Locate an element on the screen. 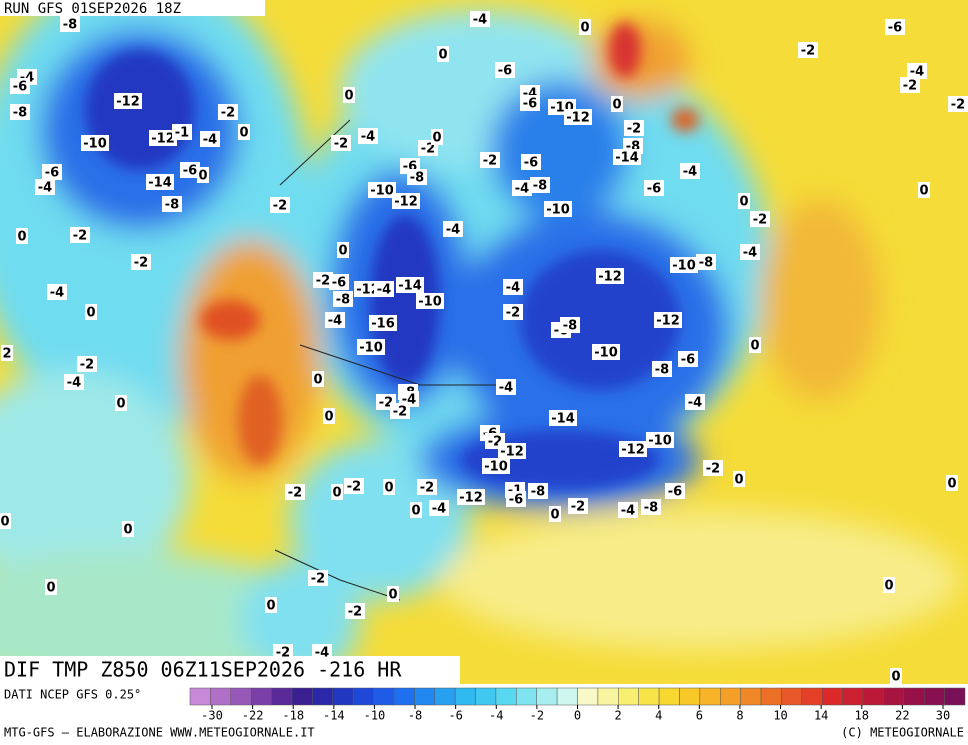 The image size is (968, 745). colorbar-label: 18 is located at coordinates (862, 716).